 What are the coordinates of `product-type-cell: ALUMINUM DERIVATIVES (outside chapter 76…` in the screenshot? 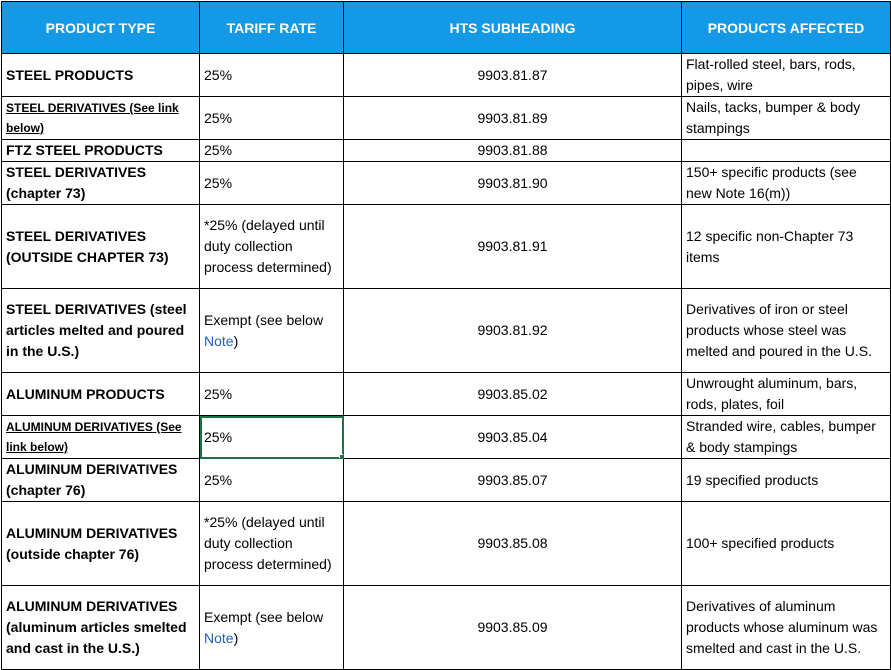 It's located at (100, 543).